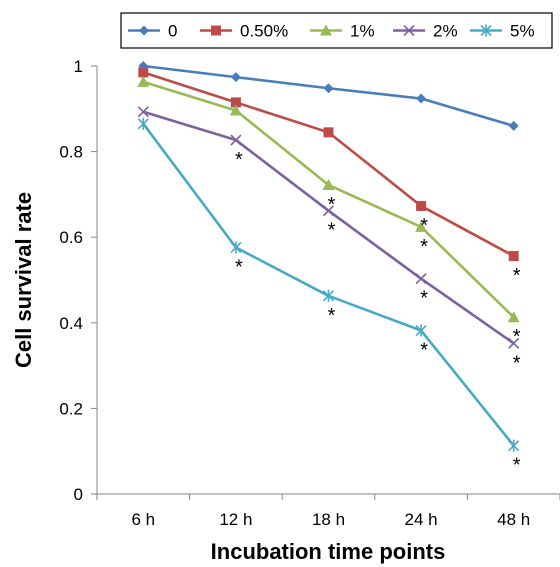  I want to click on legend-label: 1%, so click(362, 31).